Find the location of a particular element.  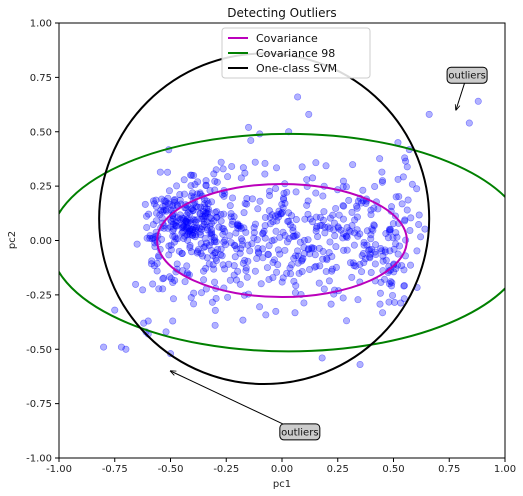

y-tick-label: -0.25 is located at coordinates (39, 295).